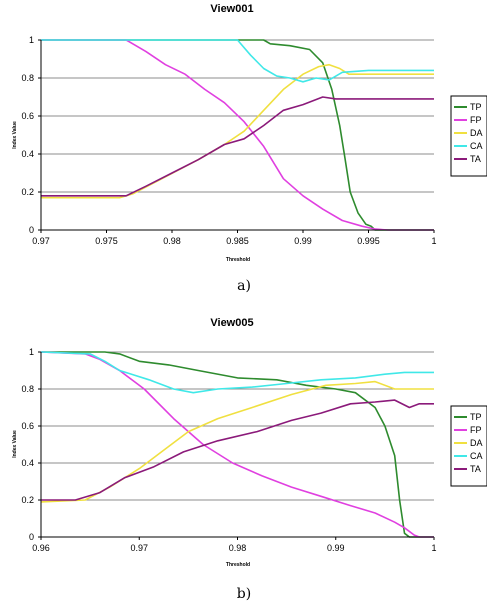  Describe the element at coordinates (244, 286) in the screenshot. I see `caption: a)` at that location.